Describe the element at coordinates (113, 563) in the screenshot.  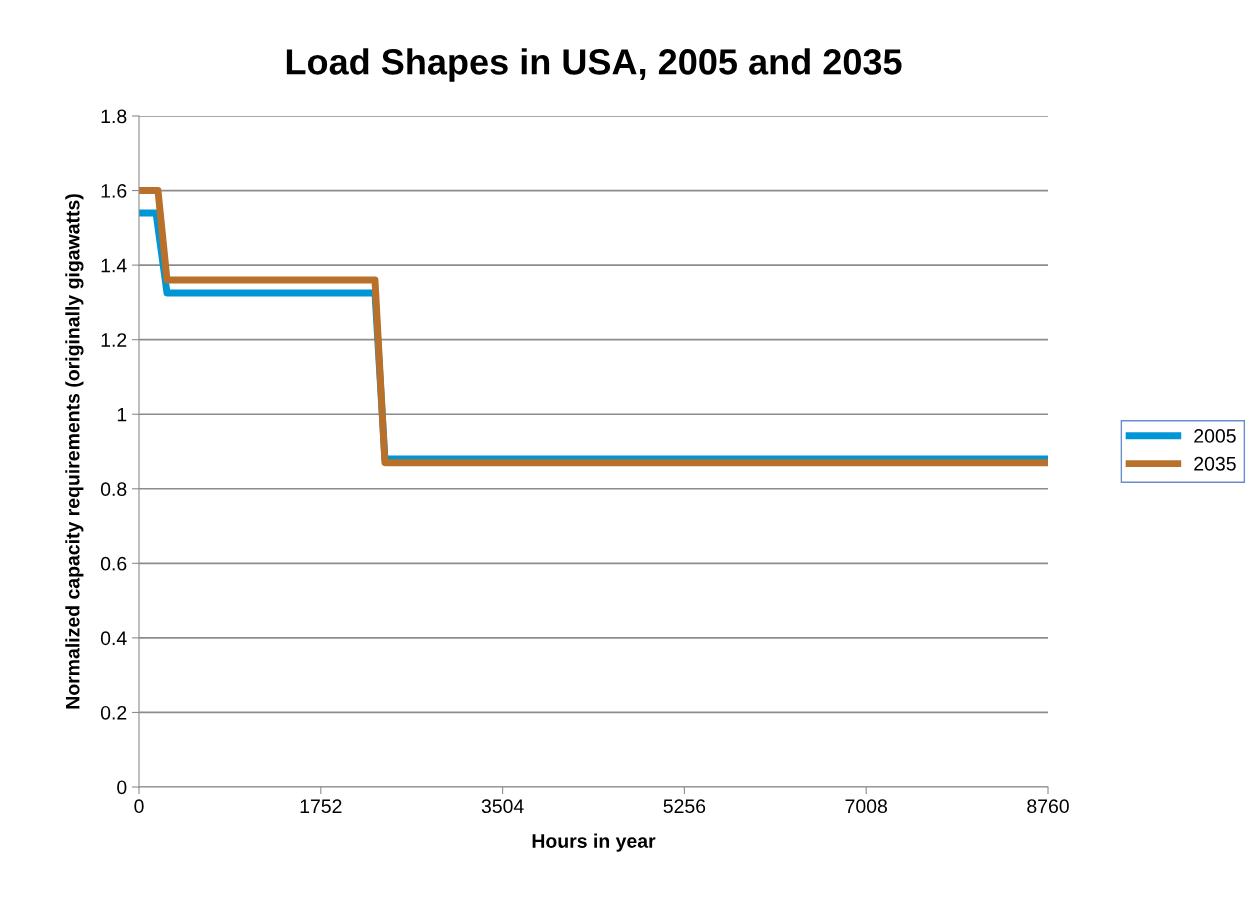
I see `y-tick-label: 0.6` at that location.